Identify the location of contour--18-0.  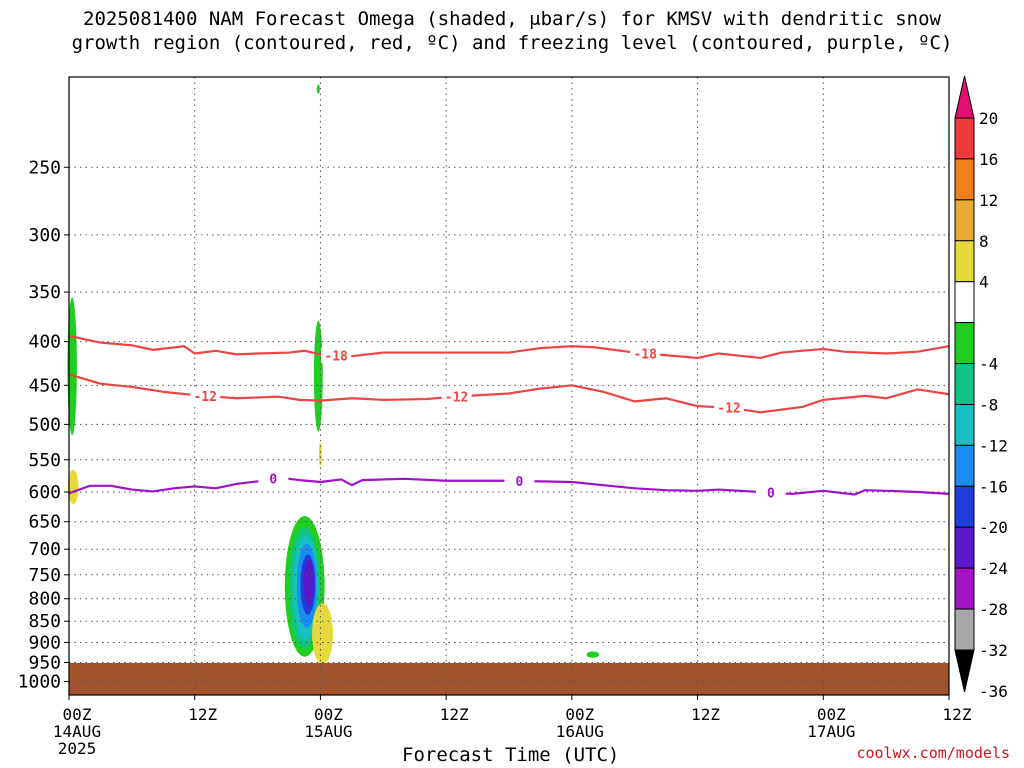
(509, 347).